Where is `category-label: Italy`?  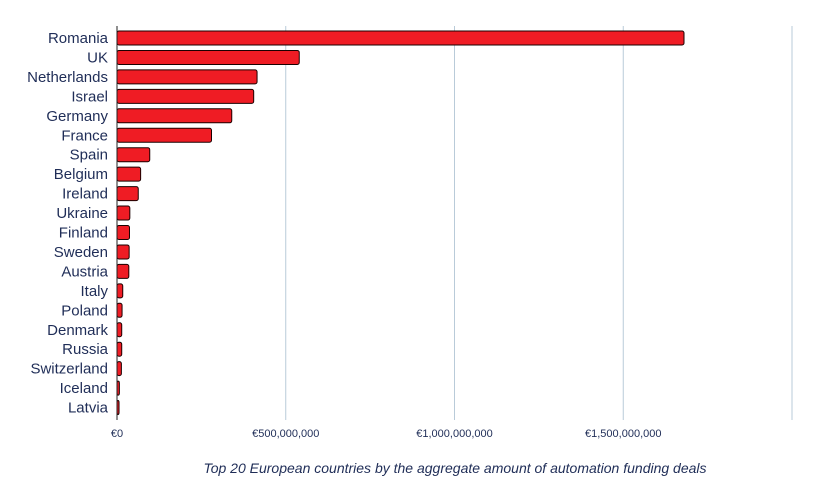
category-label: Italy is located at coordinates (94, 291).